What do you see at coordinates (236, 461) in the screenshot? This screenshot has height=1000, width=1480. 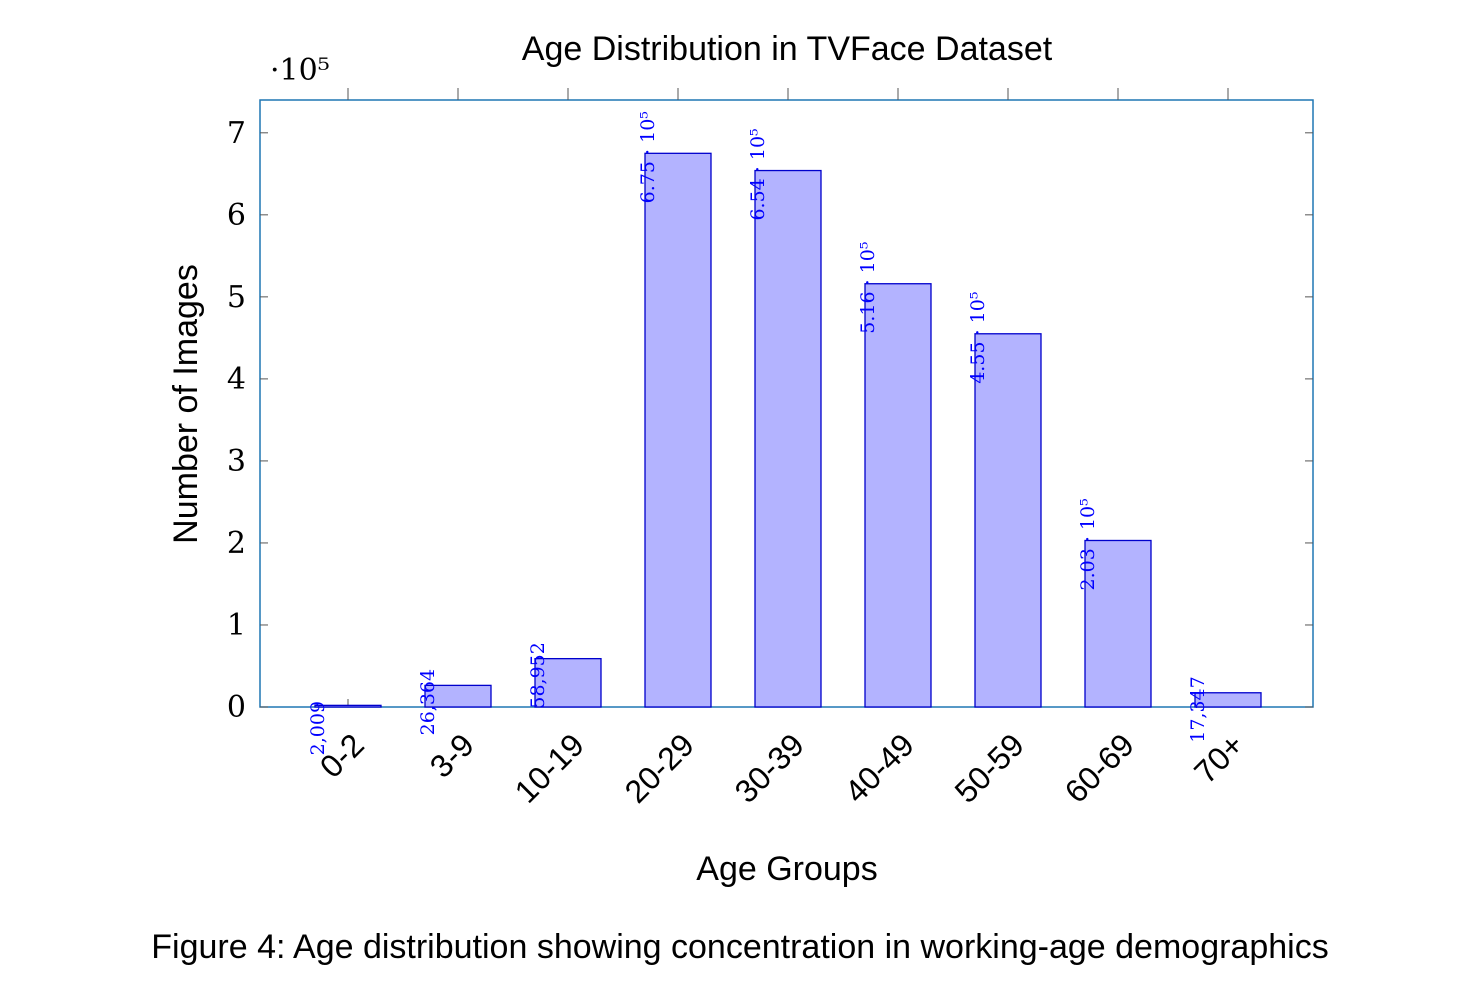 I see `y-tick-label: 3` at bounding box center [236, 461].